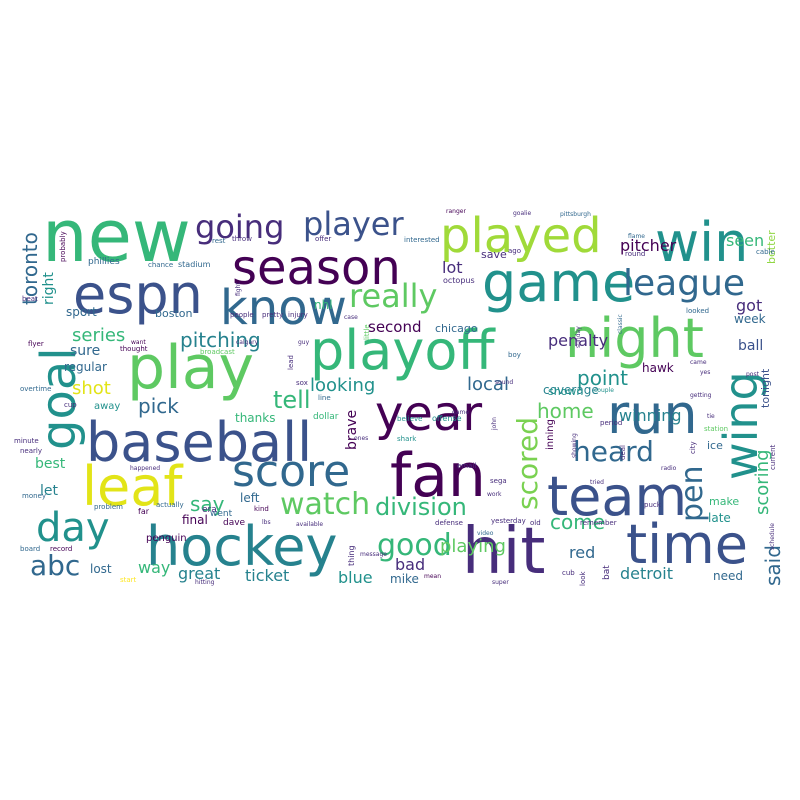  What do you see at coordinates (242, 315) in the screenshot?
I see `word-people: people` at bounding box center [242, 315].